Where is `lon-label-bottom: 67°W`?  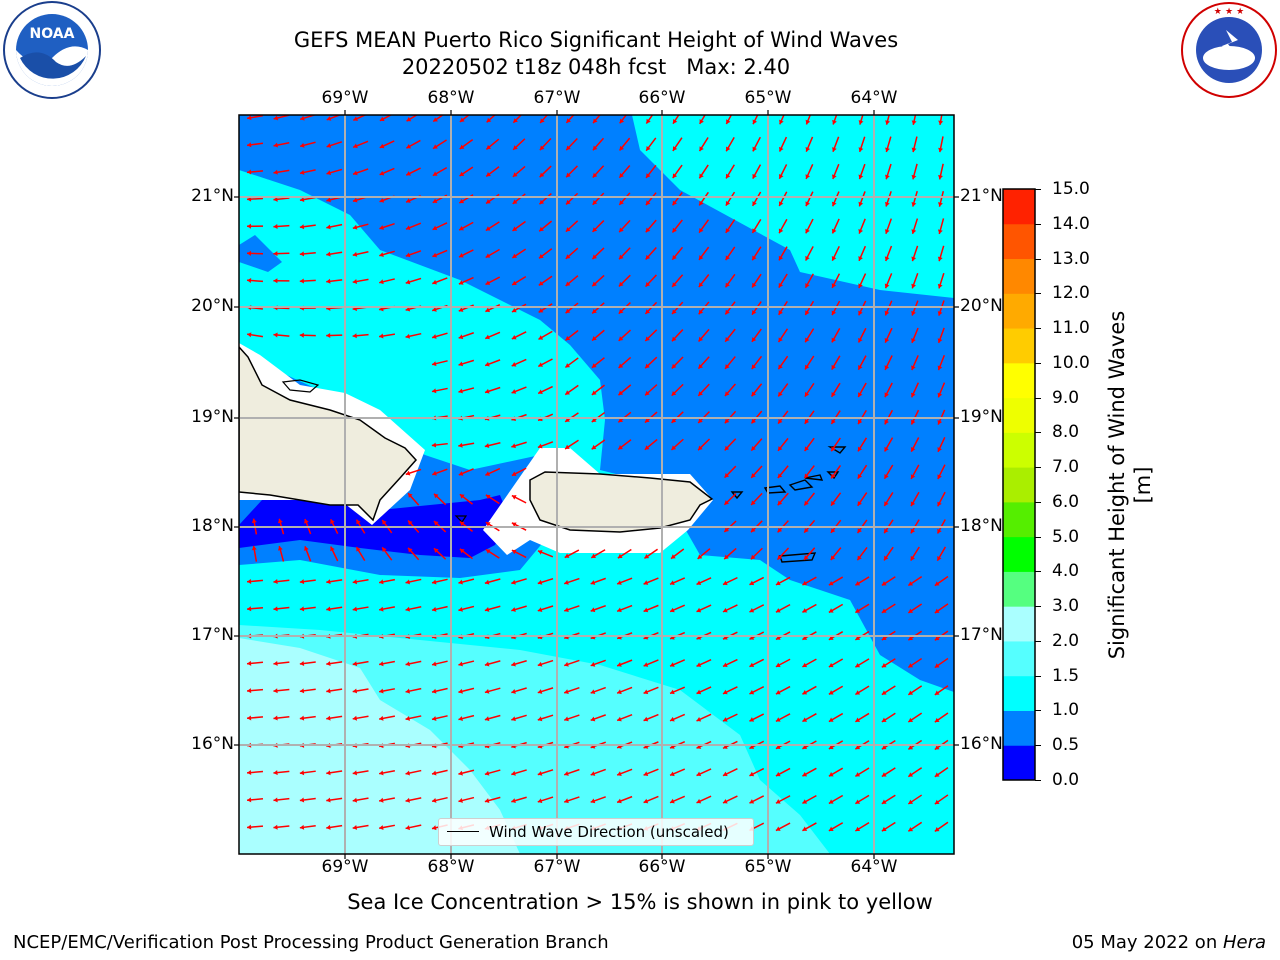 lon-label-bottom: 67°W is located at coordinates (557, 867).